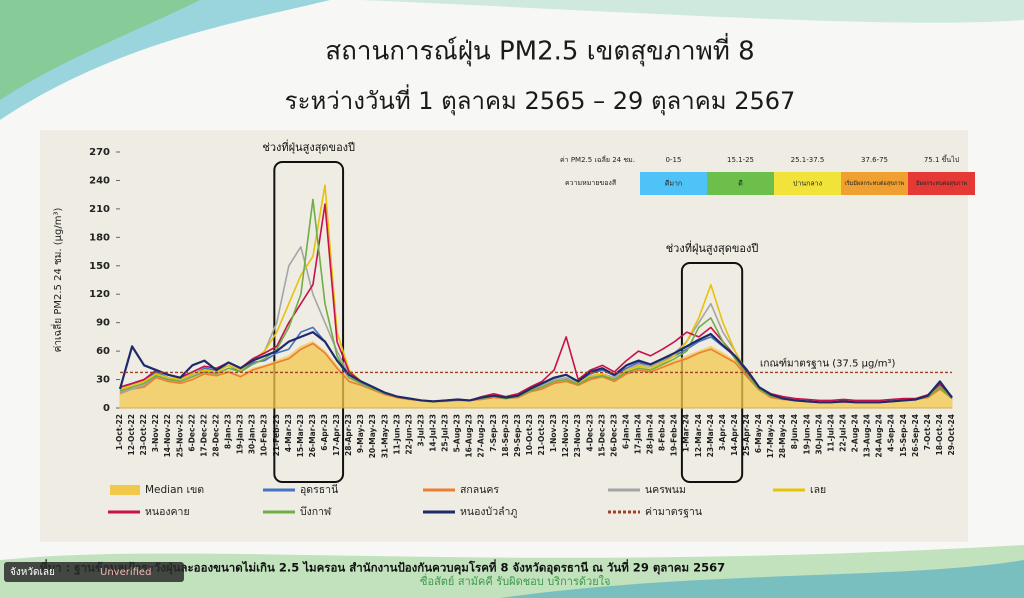  Describe the element at coordinates (408, 434) in the screenshot. I see `x-tick-label: 22-Jun-23` at that location.